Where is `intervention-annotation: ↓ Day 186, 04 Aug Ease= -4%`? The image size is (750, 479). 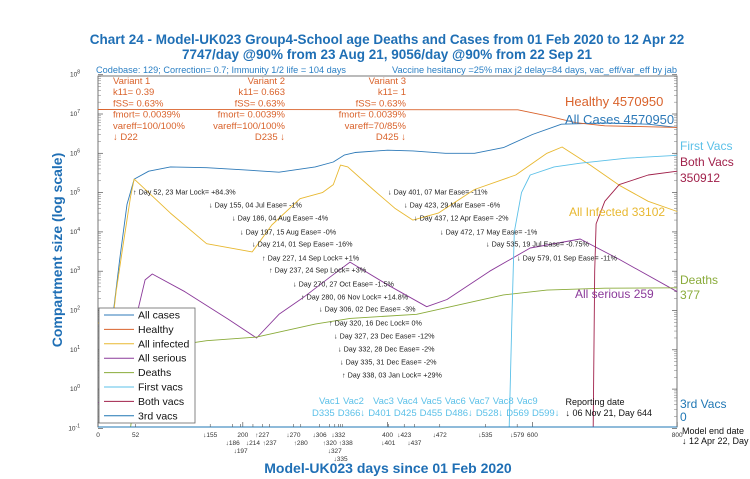
intervention-annotation: ↓ Day 186, 04 Aug Ease= -4% is located at coordinates (280, 218).